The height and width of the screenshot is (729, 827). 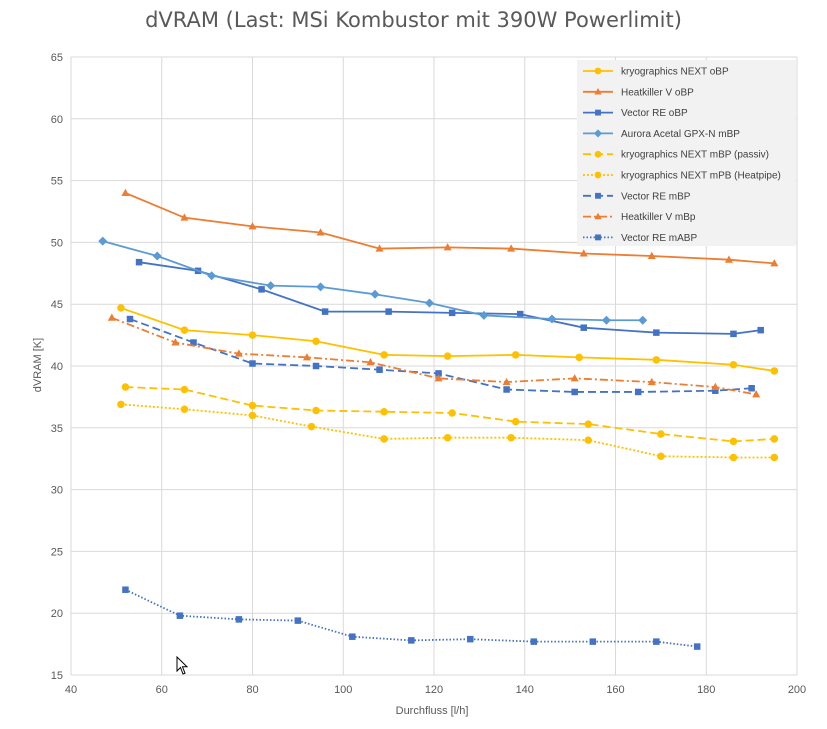 I want to click on legend-label: Aurora Acetal GPX-N mBP, so click(x=680, y=134).